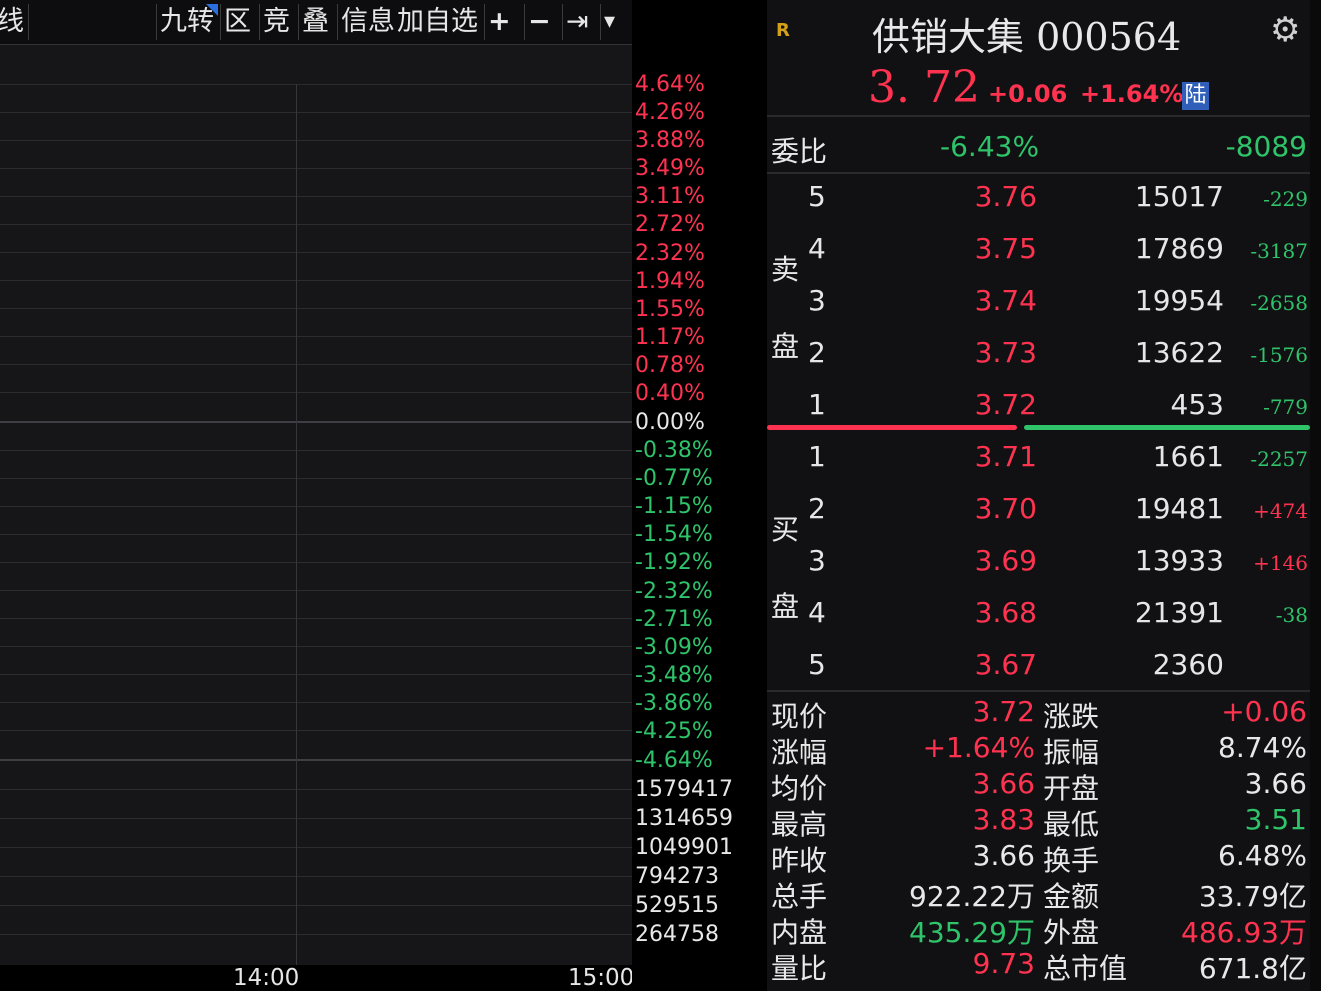  Describe the element at coordinates (92, 22) in the screenshot. I see `toolbar-spacer` at that location.